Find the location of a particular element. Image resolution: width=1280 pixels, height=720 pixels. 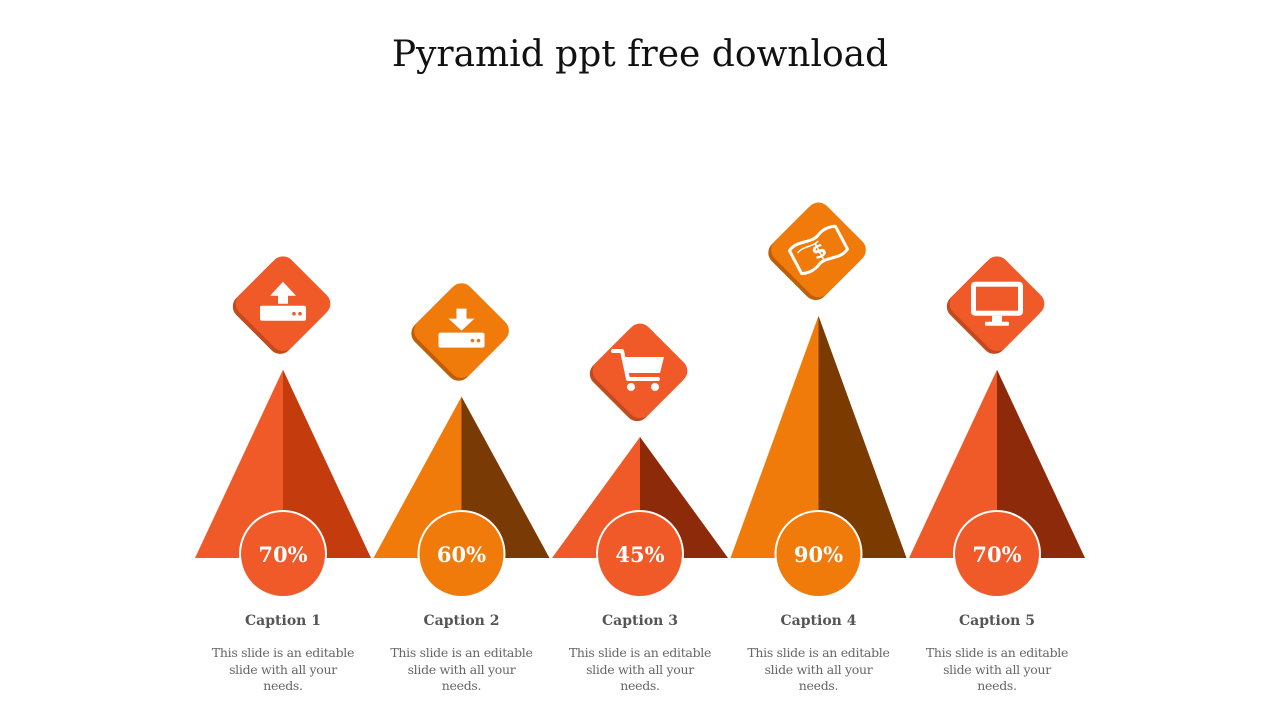

value-label: 90% is located at coordinates (818, 554).